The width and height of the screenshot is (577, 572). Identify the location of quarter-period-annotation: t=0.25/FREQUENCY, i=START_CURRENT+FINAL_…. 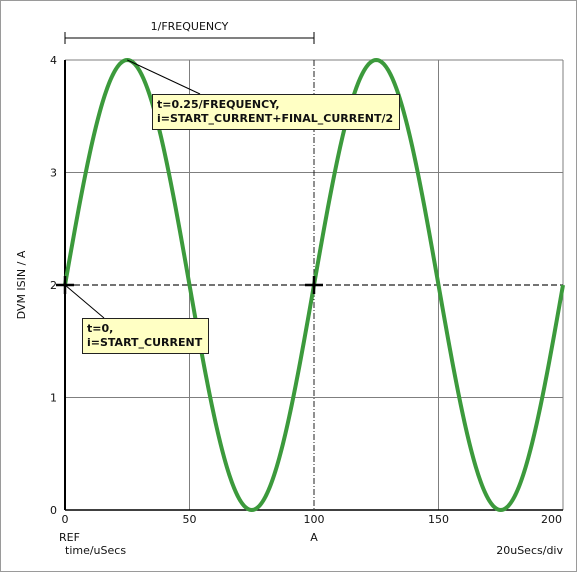
(276, 112).